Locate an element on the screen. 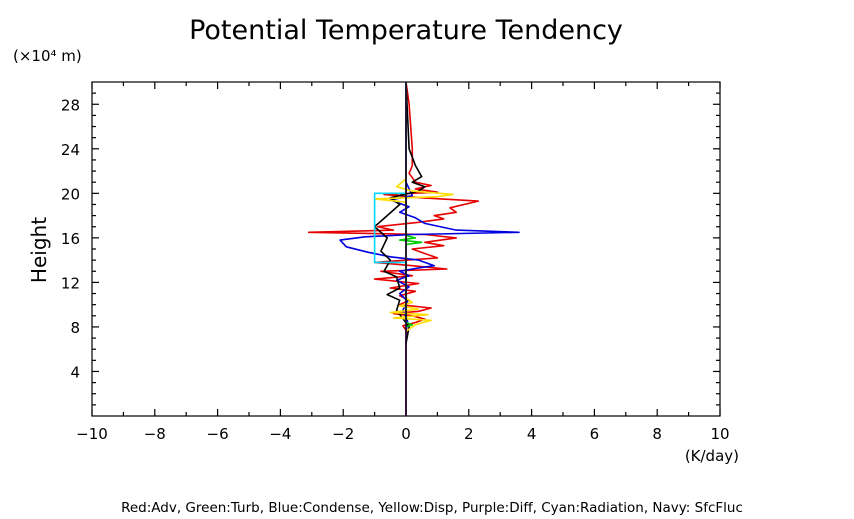  chart-title: Potential Temperature Tendency is located at coordinates (406, 30).